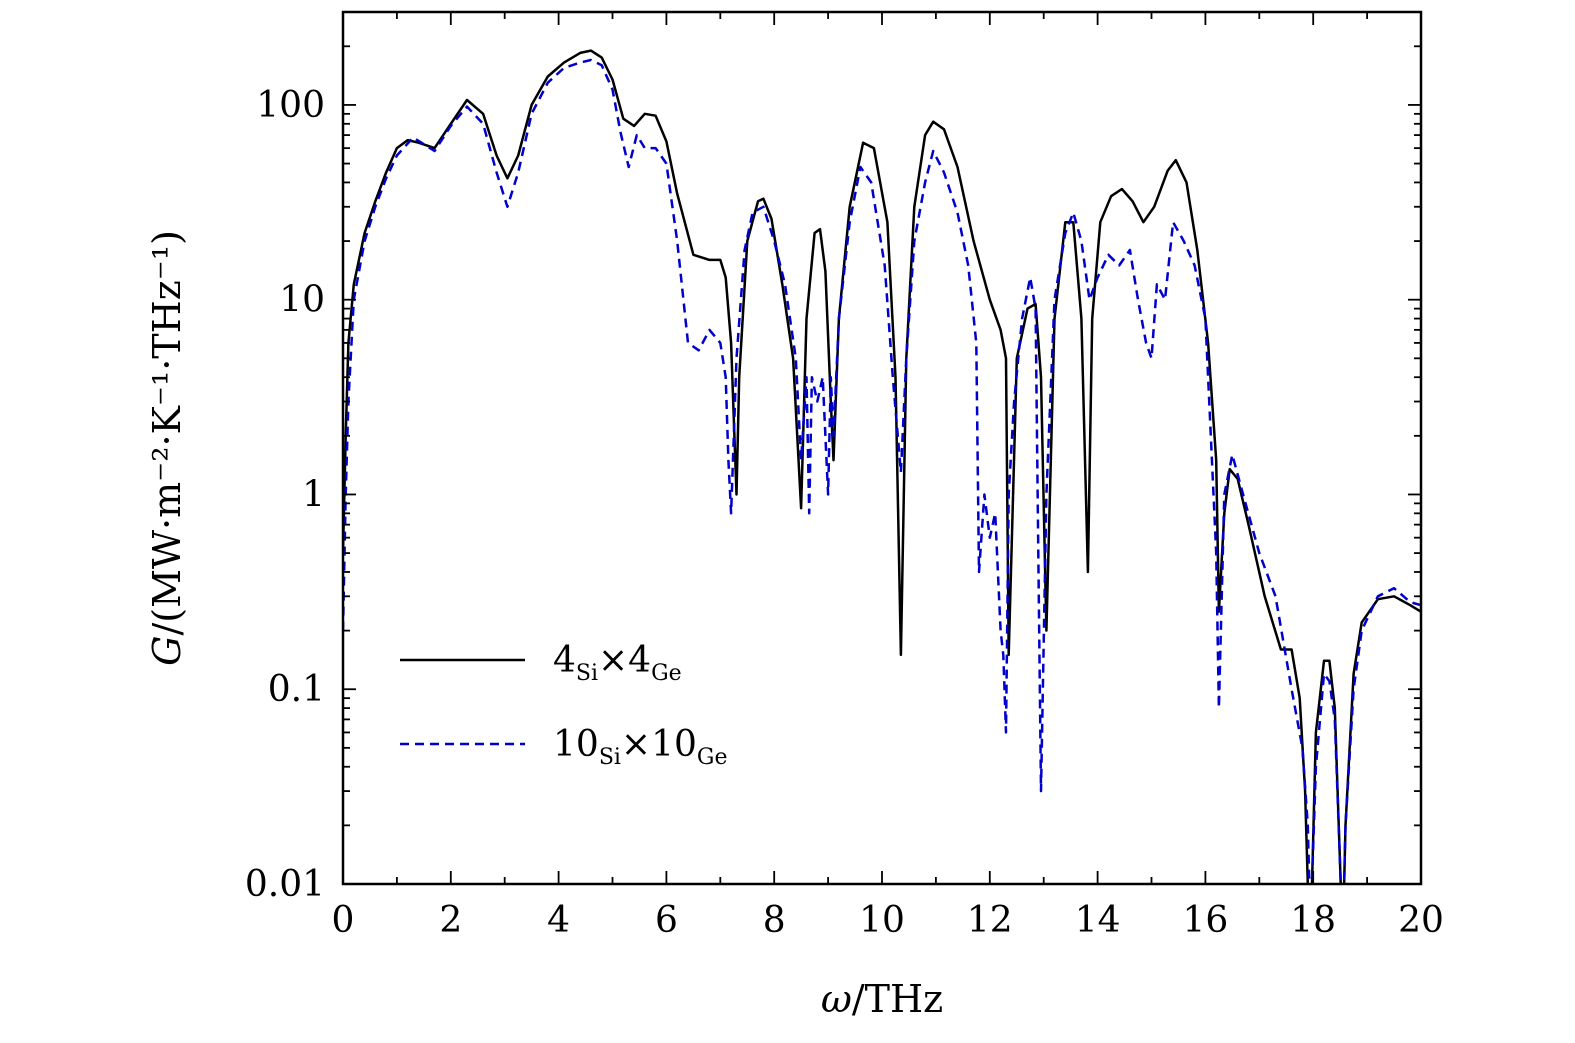  I want to click on x-tick-label: 14, so click(1098, 920).